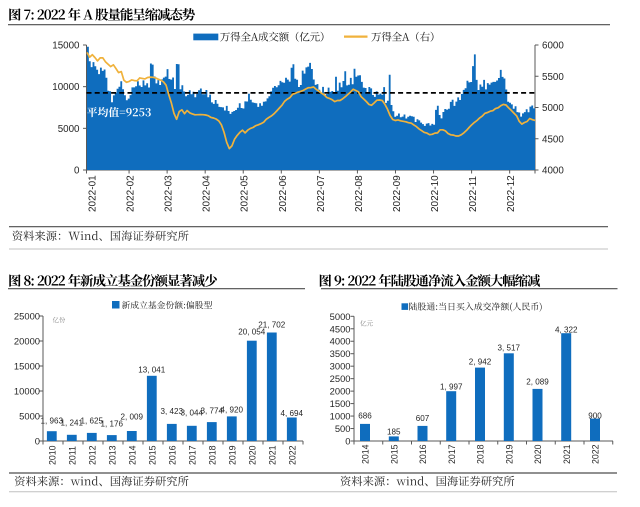 The width and height of the screenshot is (640, 507). Describe the element at coordinates (27, 316) in the screenshot. I see `svg-text: 25000` at that location.